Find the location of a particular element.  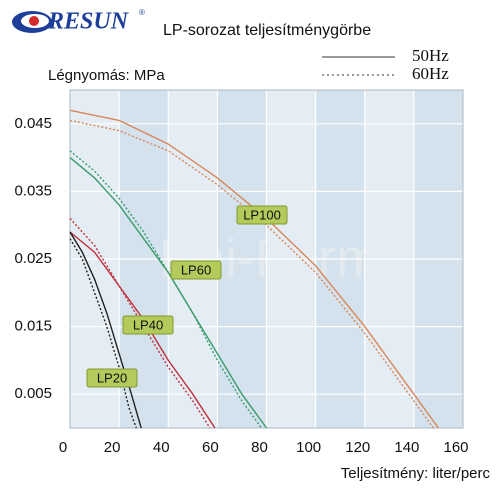

y-tick-label: 0.025 is located at coordinates (33, 258).